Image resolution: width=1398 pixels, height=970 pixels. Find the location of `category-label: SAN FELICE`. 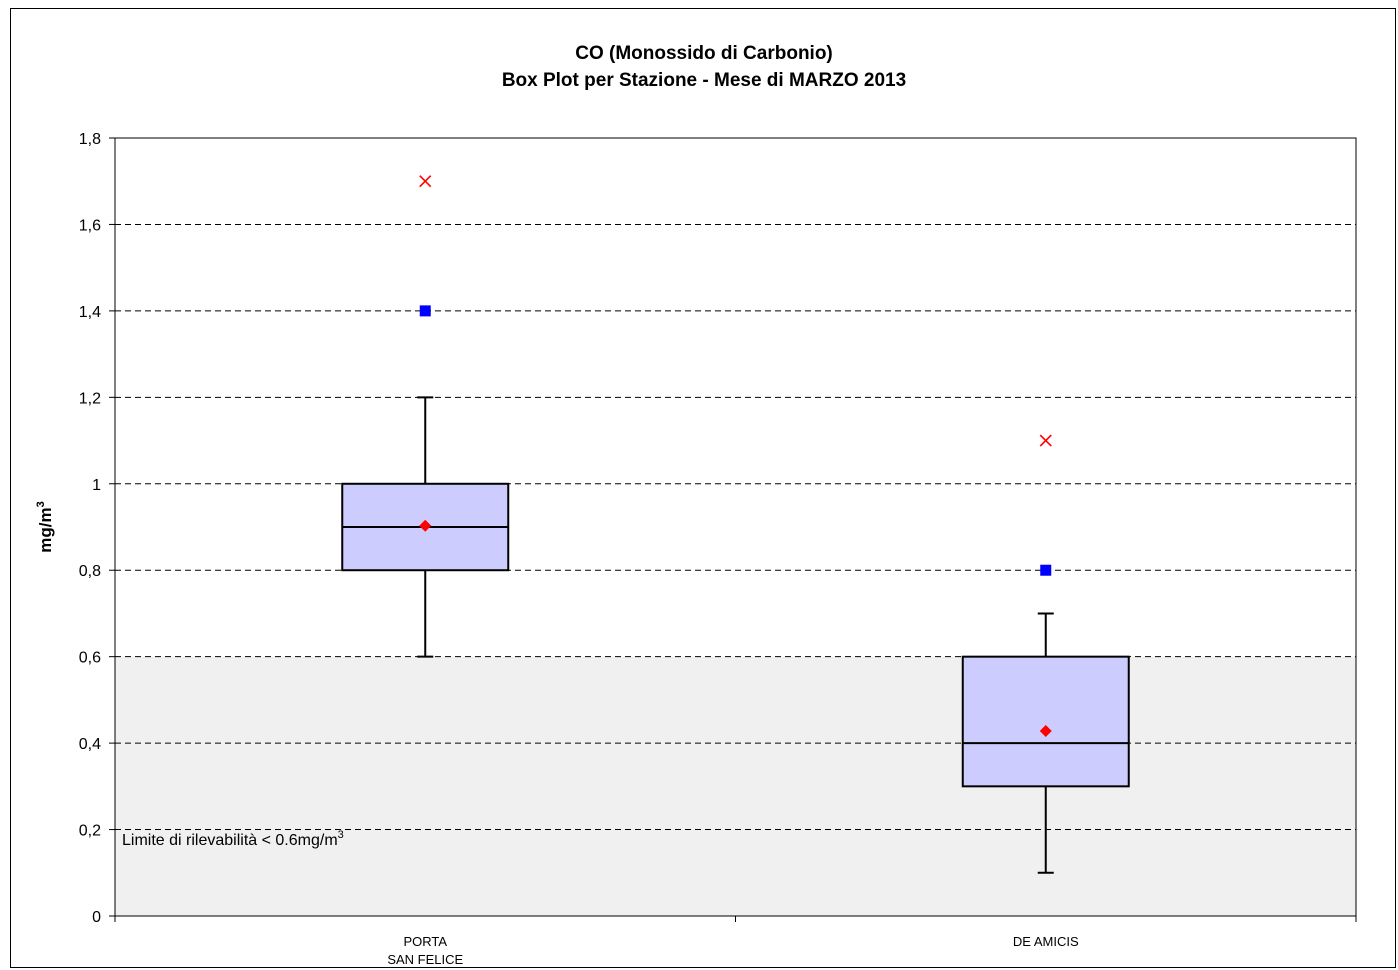

category-label: SAN FELICE is located at coordinates (425, 959).